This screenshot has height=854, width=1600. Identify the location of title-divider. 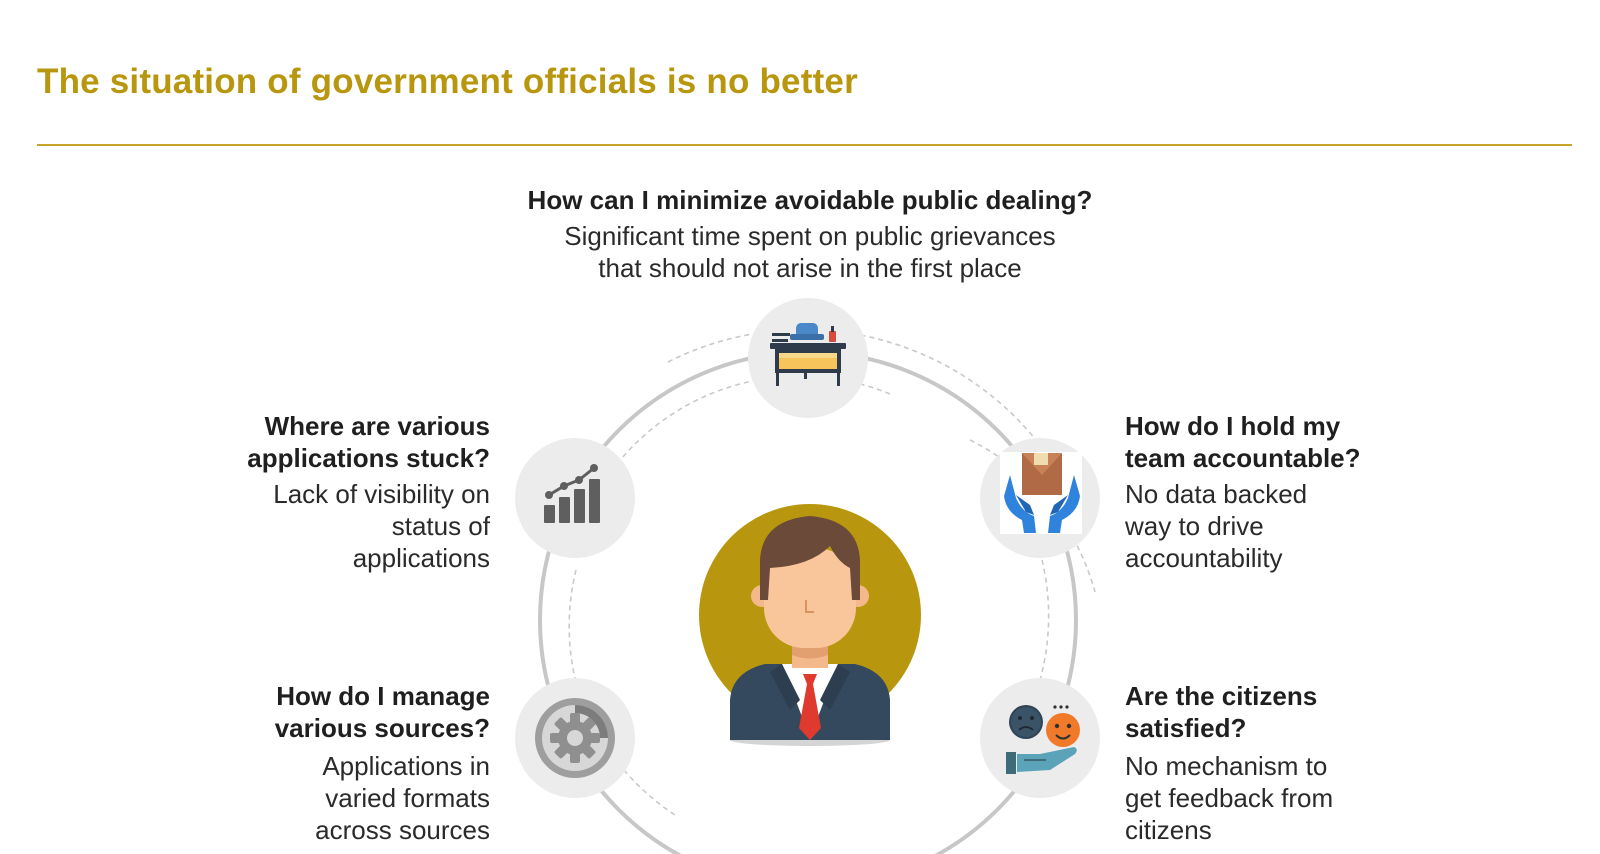
(804, 145).